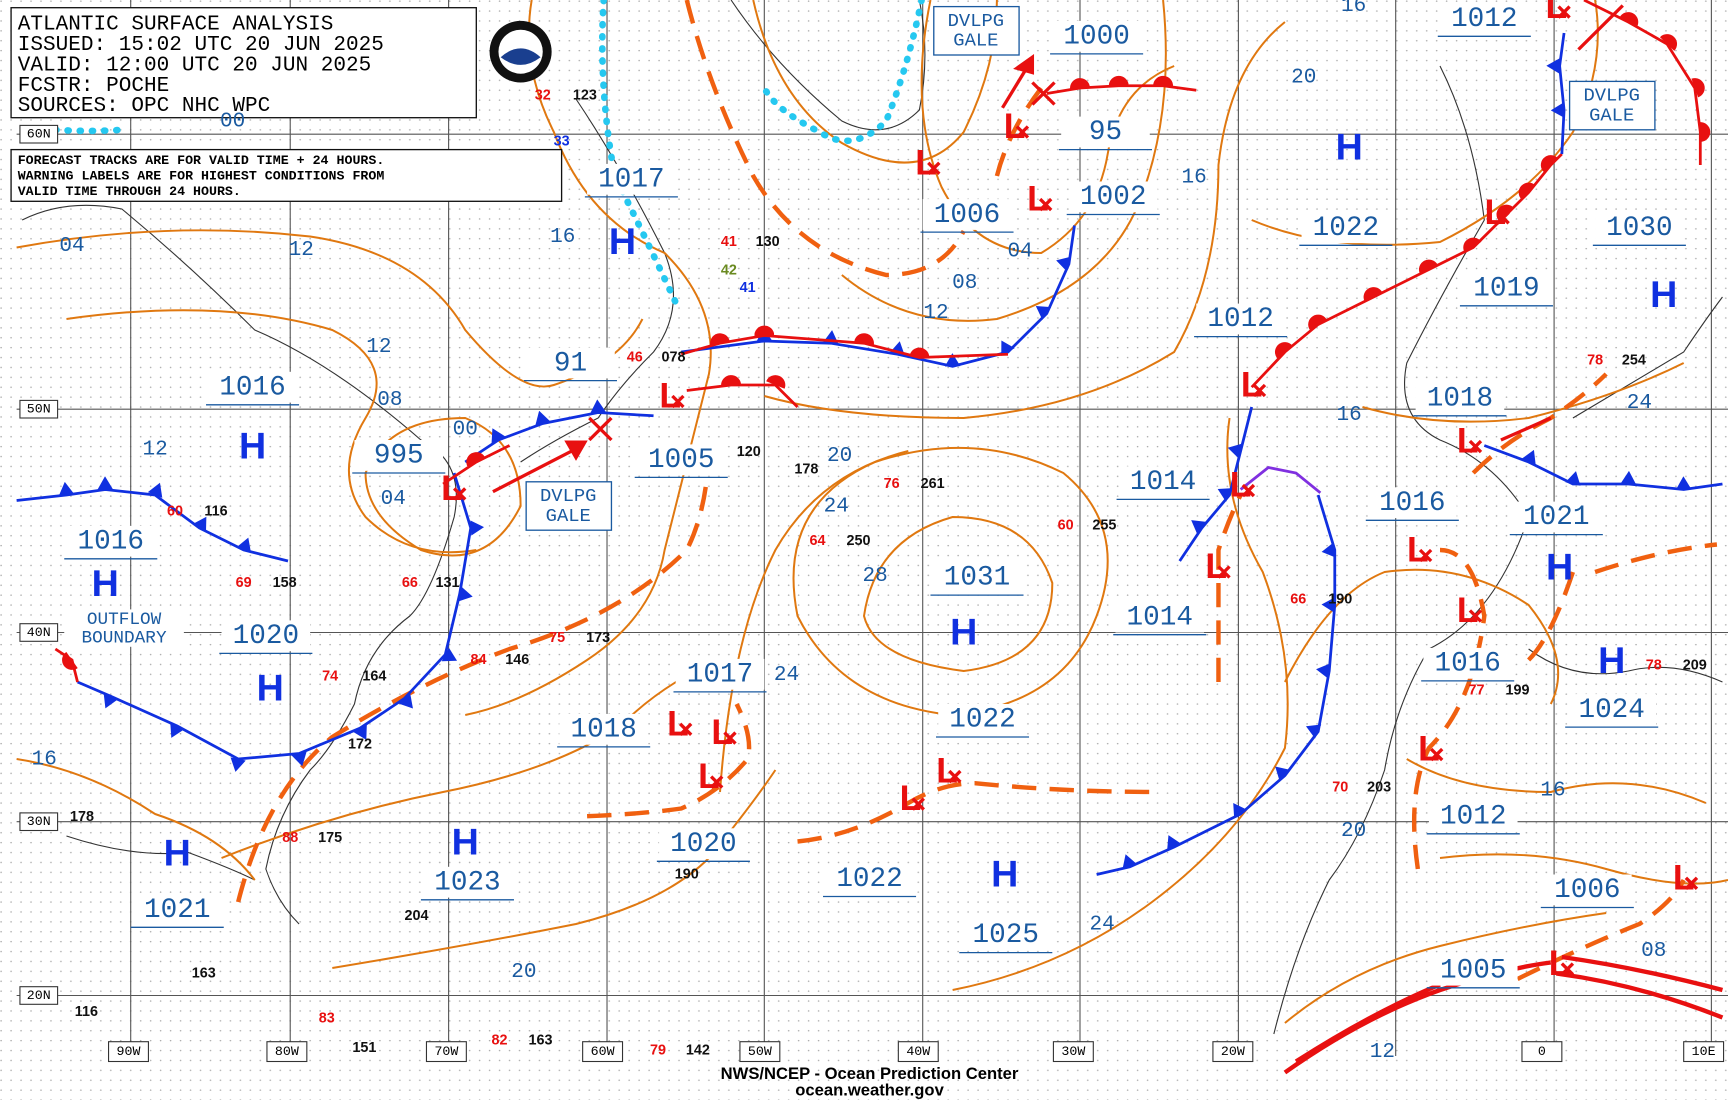 The image size is (1728, 1100). What do you see at coordinates (874, 576) in the screenshot?
I see `isobar-label: 28` at bounding box center [874, 576].